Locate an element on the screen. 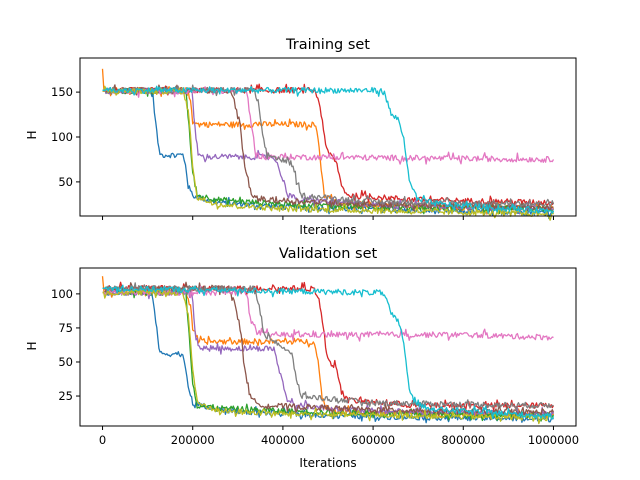 The width and height of the screenshot is (640, 480). validation-x-tick-label: 400000 is located at coordinates (283, 440).